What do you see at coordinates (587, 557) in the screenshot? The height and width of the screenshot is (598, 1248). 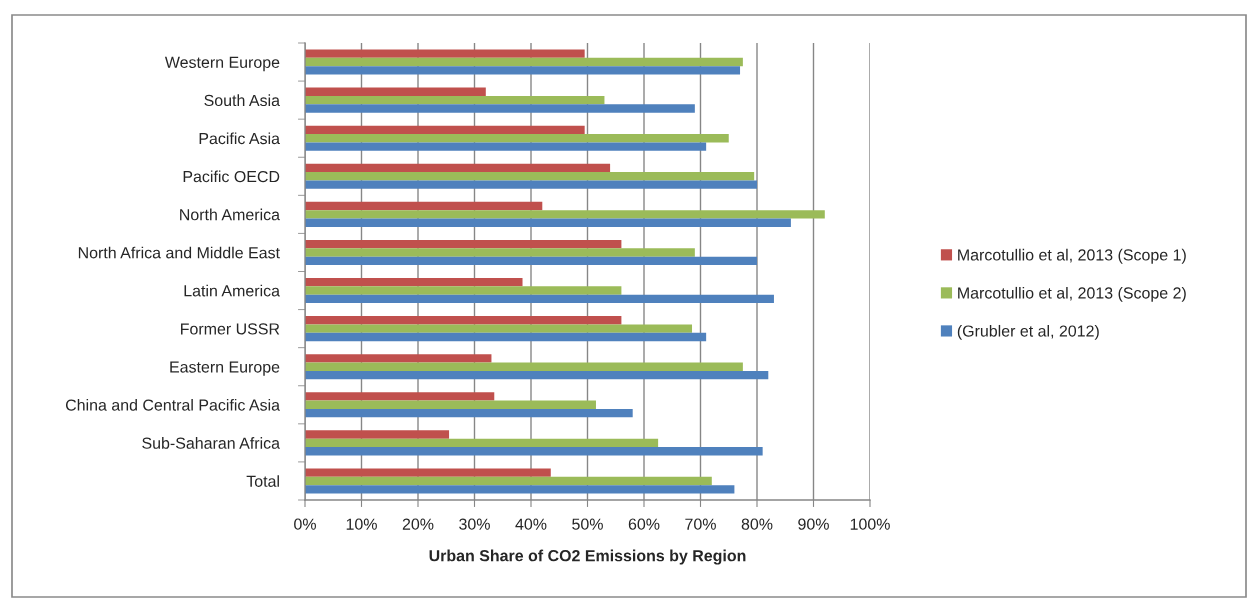 I see `x-axis-title: Urban Share of CO2 Emissions by Region` at bounding box center [587, 557].